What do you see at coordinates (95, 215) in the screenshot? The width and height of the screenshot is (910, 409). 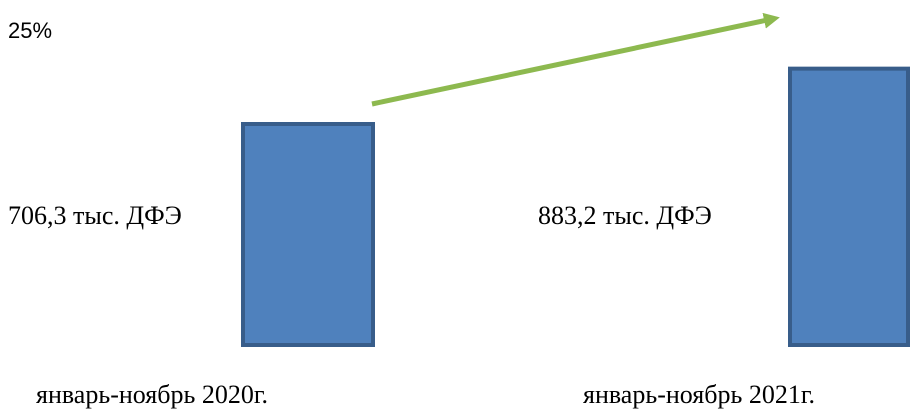 I see `value-label-2020: 706,3 тыс. ДФЭ` at bounding box center [95, 215].